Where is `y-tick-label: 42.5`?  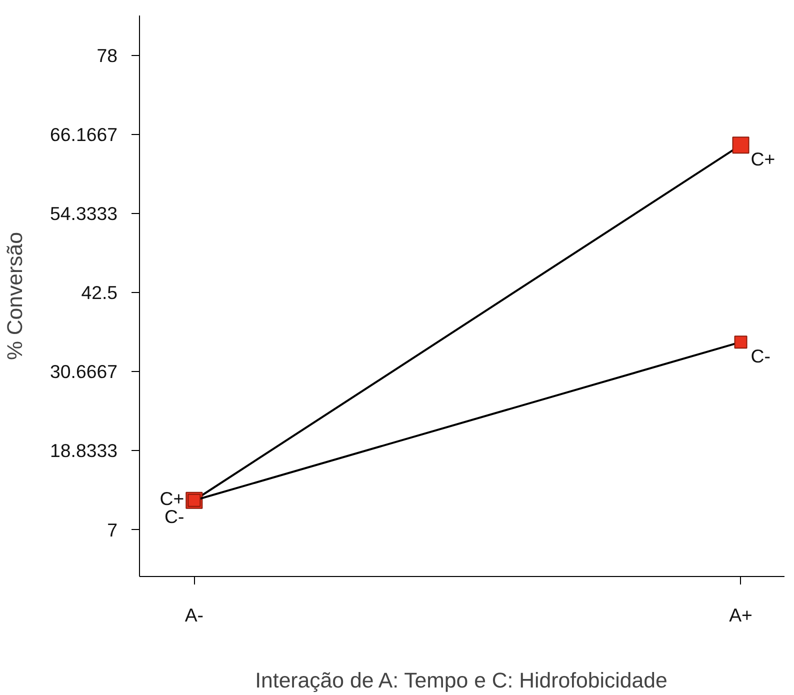 y-tick-label: 42.5 is located at coordinates (99, 293).